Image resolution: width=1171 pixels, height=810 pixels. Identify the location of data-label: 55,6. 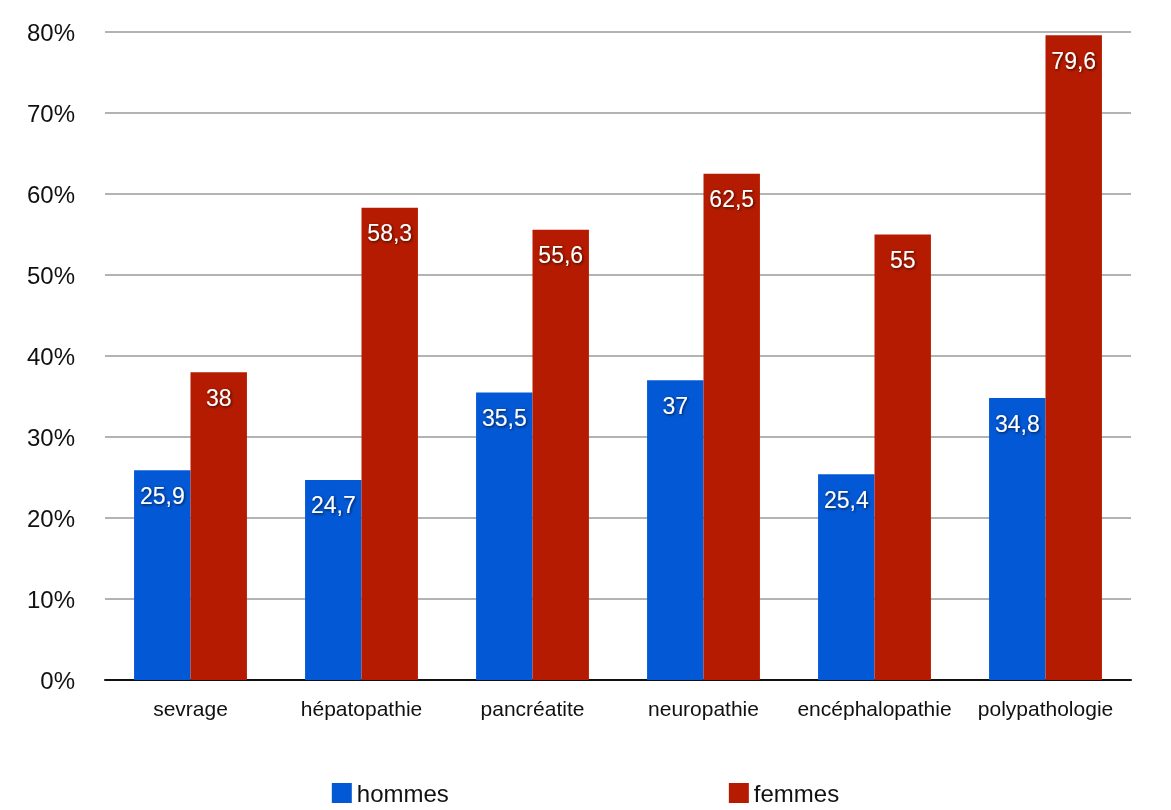
(561, 255).